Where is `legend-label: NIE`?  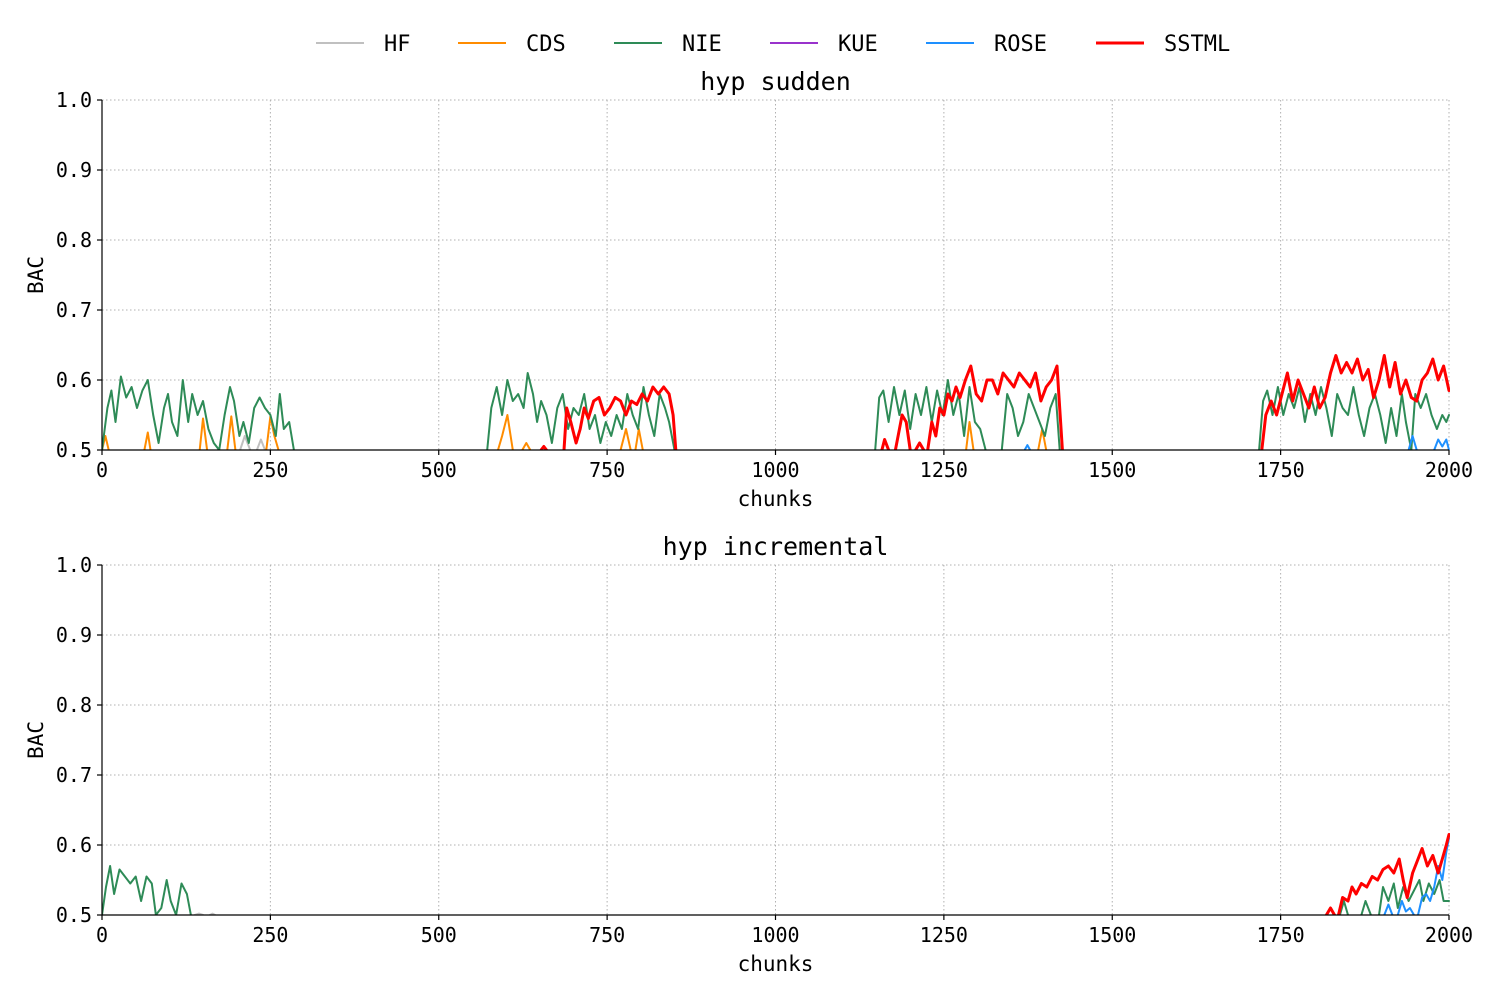 legend-label: NIE is located at coordinates (702, 44).